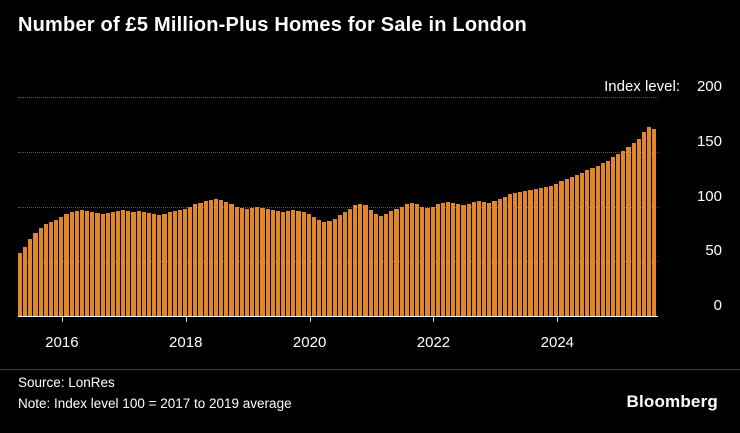  Describe the element at coordinates (557, 342) in the screenshot. I see `x-axis-tick-label: 2024` at that location.